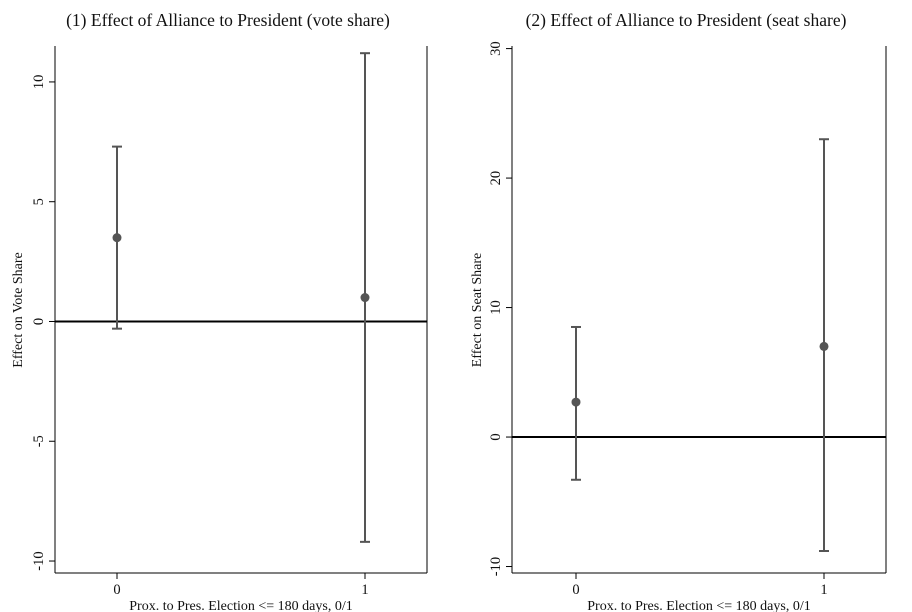 Image resolution: width=912 pixels, height=612 pixels. Describe the element at coordinates (39, 441) in the screenshot. I see `y-tick-label: -5` at that location.